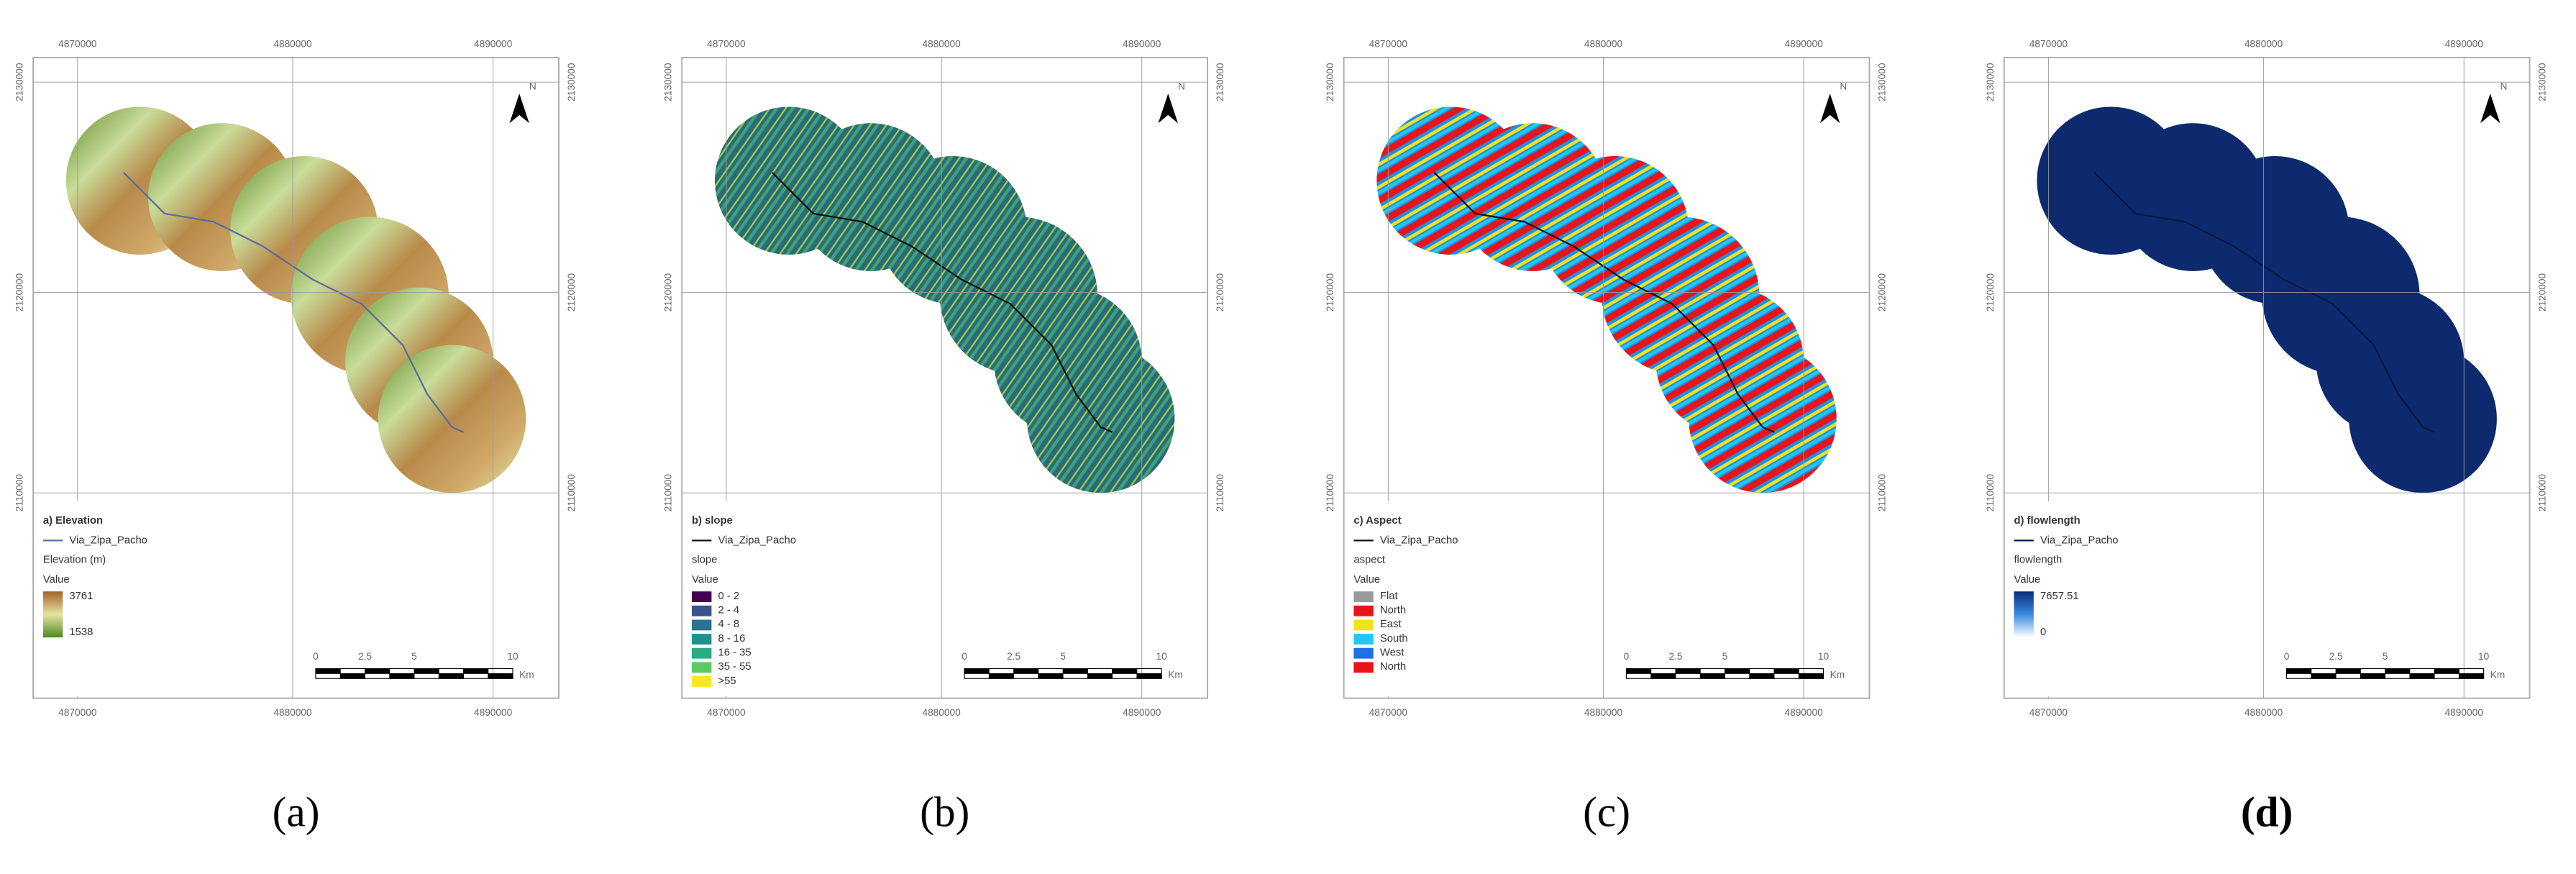 The height and width of the screenshot is (874, 2576). Describe the element at coordinates (2043, 632) in the screenshot. I see `legend-min: 0` at that location.